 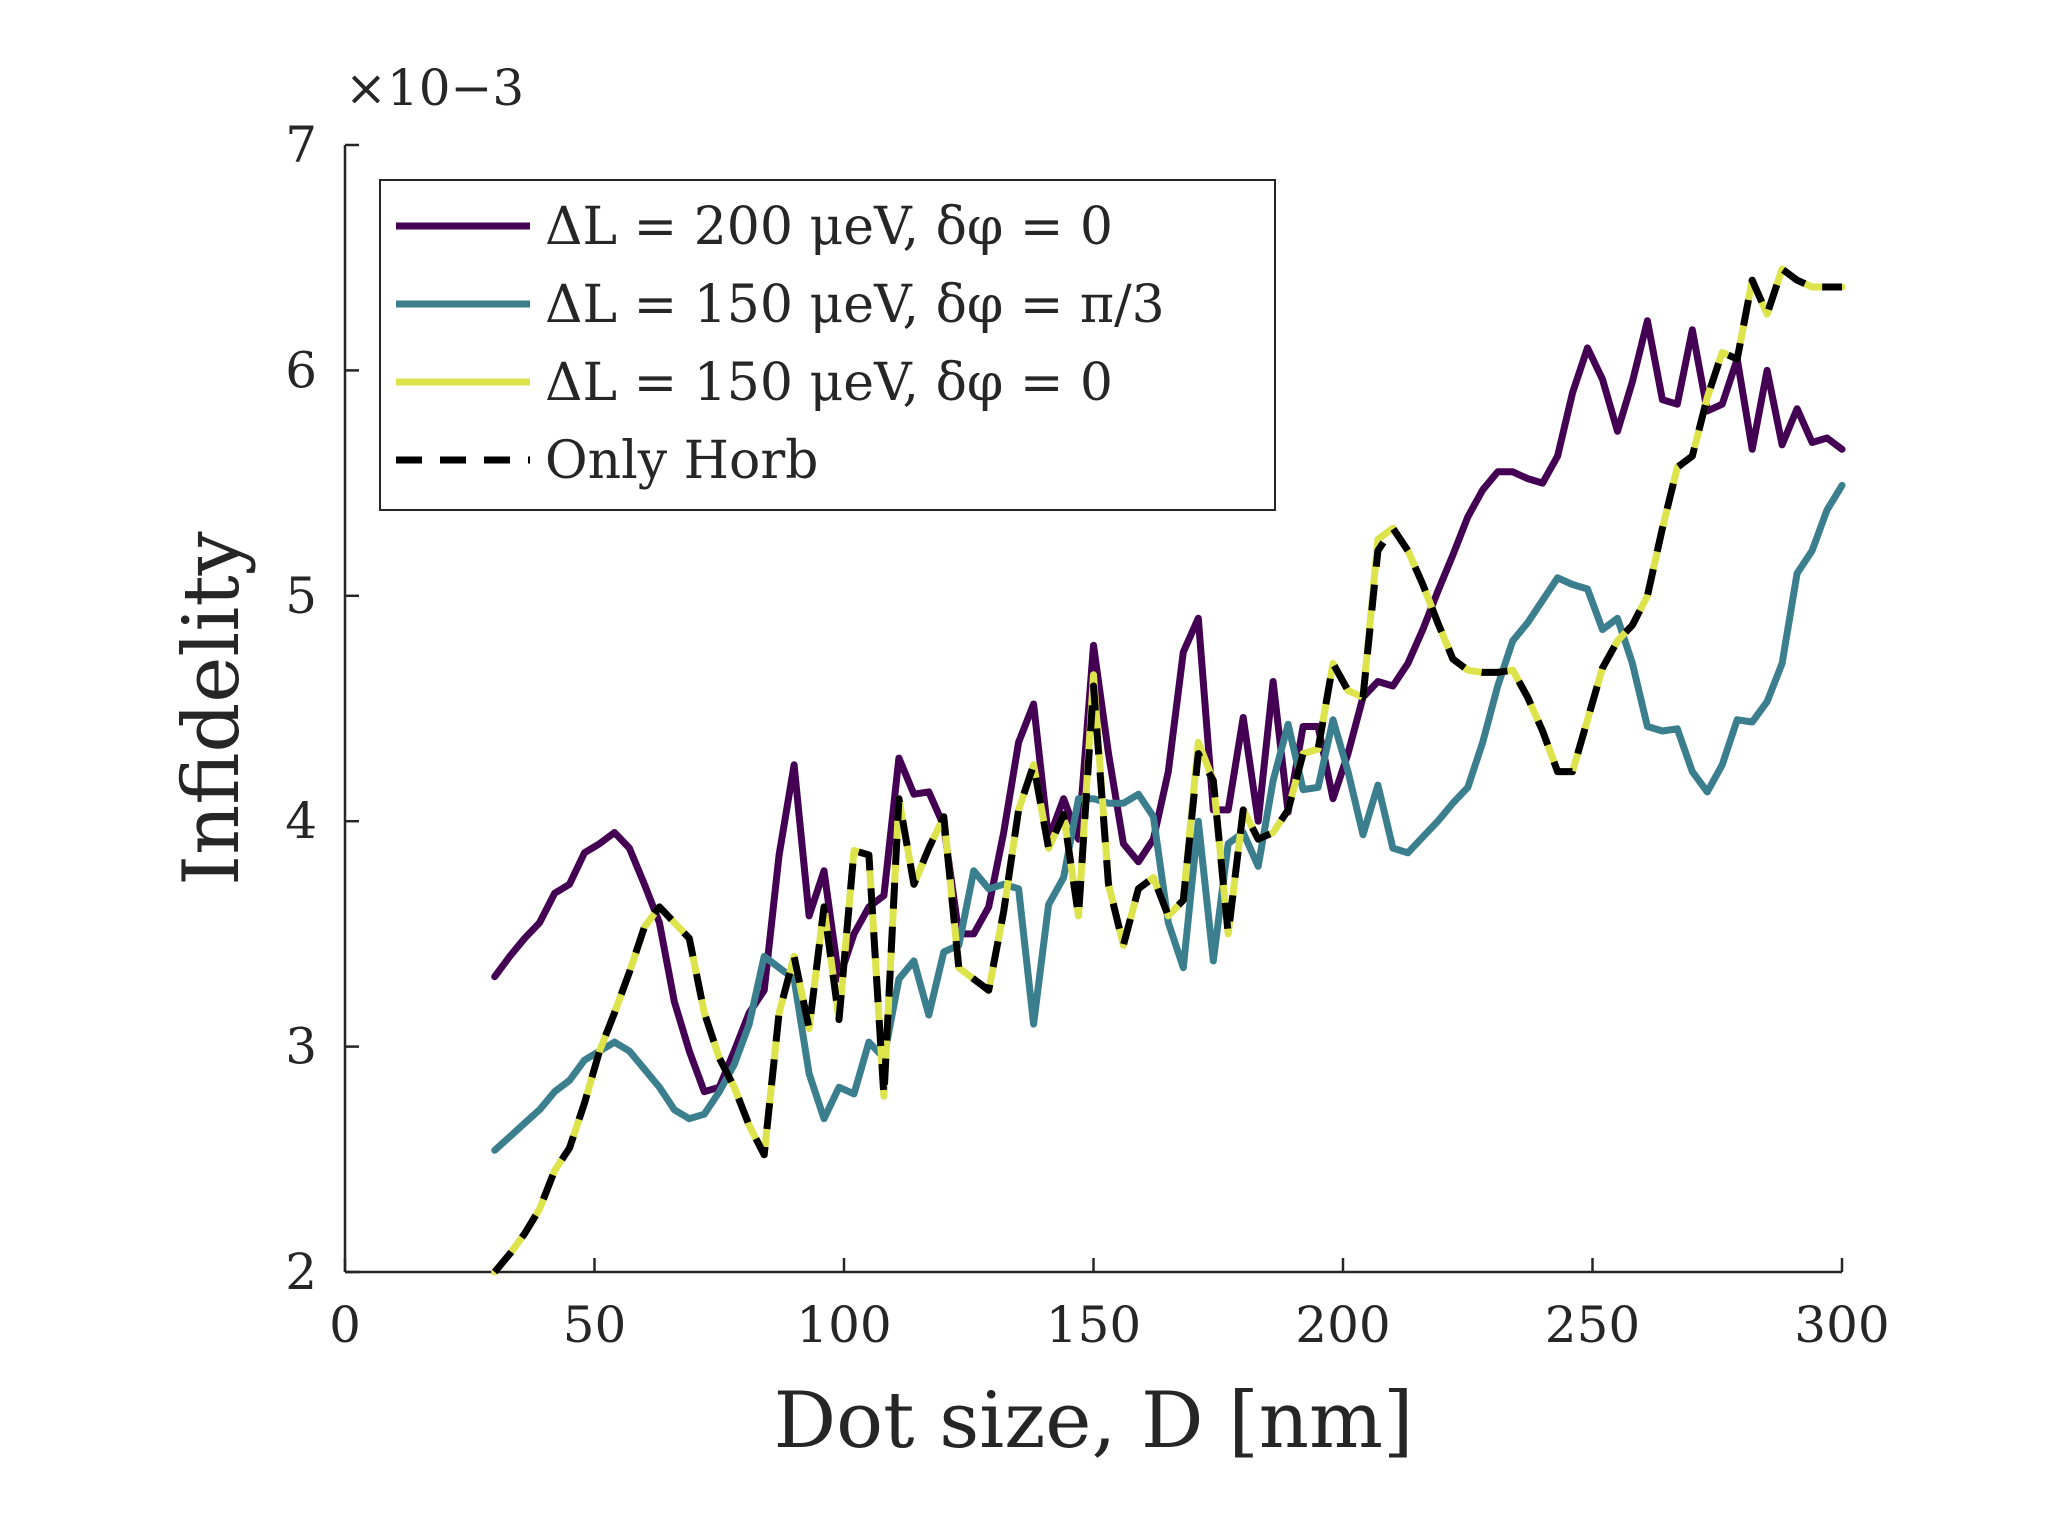 I want to click on x-tick-label: 50, so click(x=595, y=1325).